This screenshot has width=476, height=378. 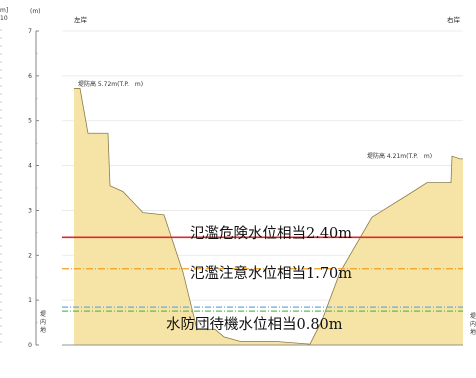 What do you see at coordinates (81, 19) in the screenshot?
I see `left-bank-label: 左岸` at bounding box center [81, 19].